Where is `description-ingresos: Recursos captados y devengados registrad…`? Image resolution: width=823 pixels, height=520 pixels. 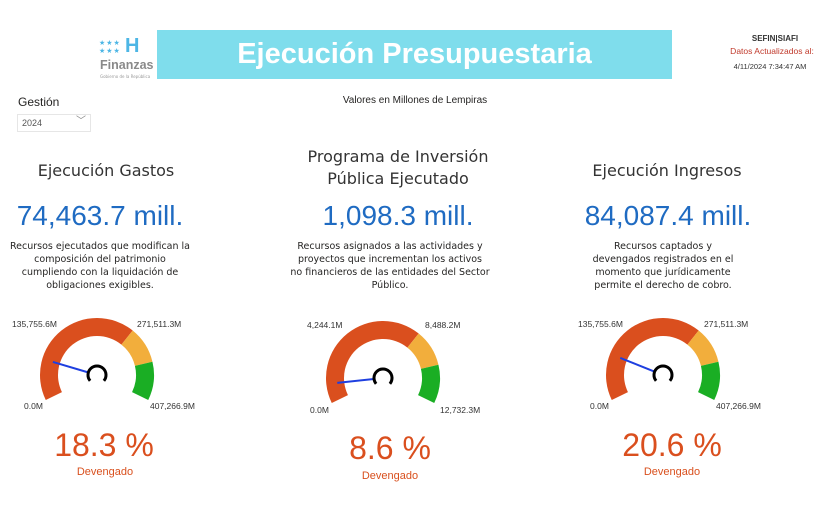 description-ingresos: Recursos captados y devengados registrad… is located at coordinates (663, 266).